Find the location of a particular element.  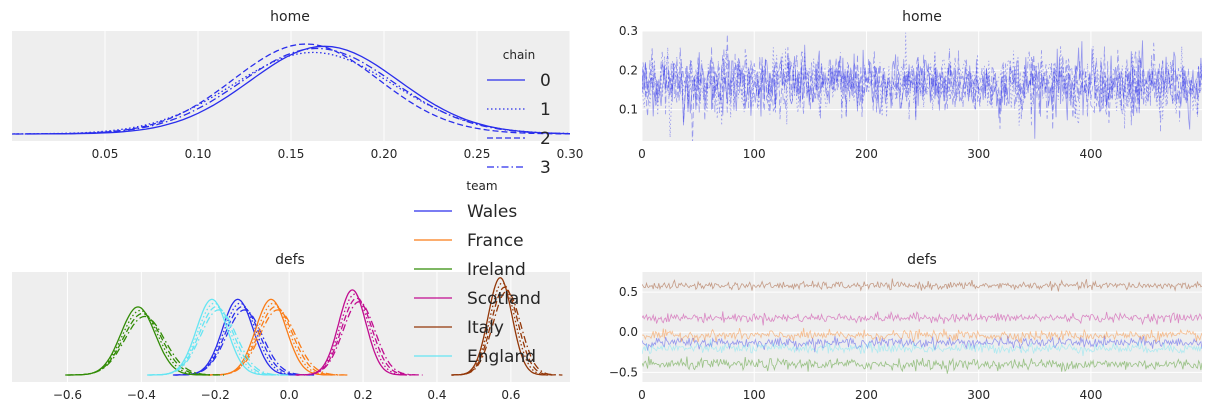

x-tick-label: 0.6 is located at coordinates (510, 395).